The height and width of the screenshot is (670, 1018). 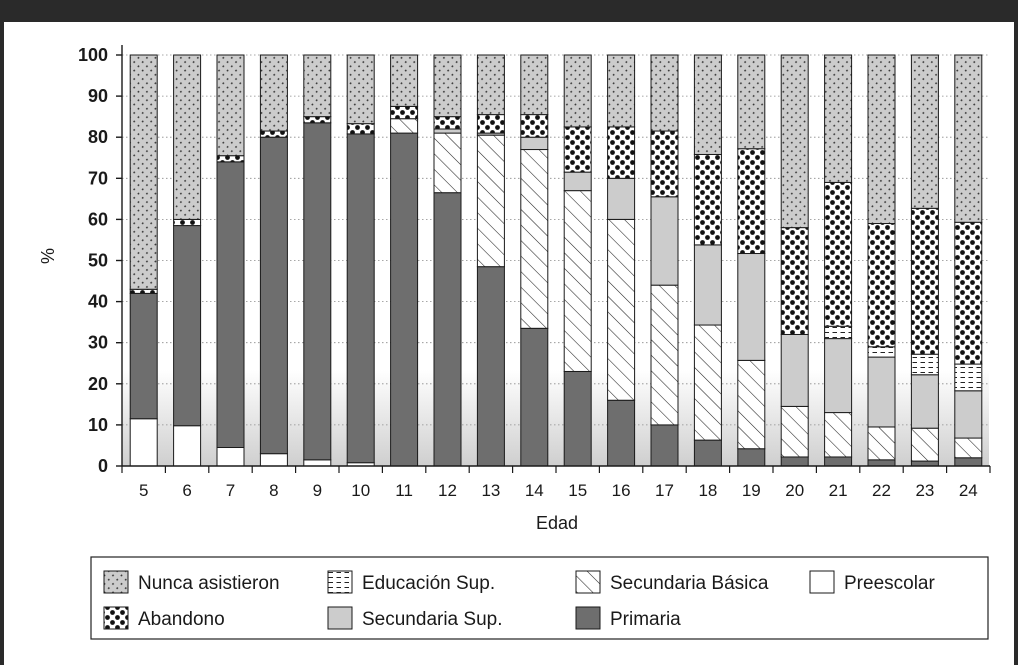 What do you see at coordinates (98, 219) in the screenshot?
I see `y-tick-label: 60` at bounding box center [98, 219].